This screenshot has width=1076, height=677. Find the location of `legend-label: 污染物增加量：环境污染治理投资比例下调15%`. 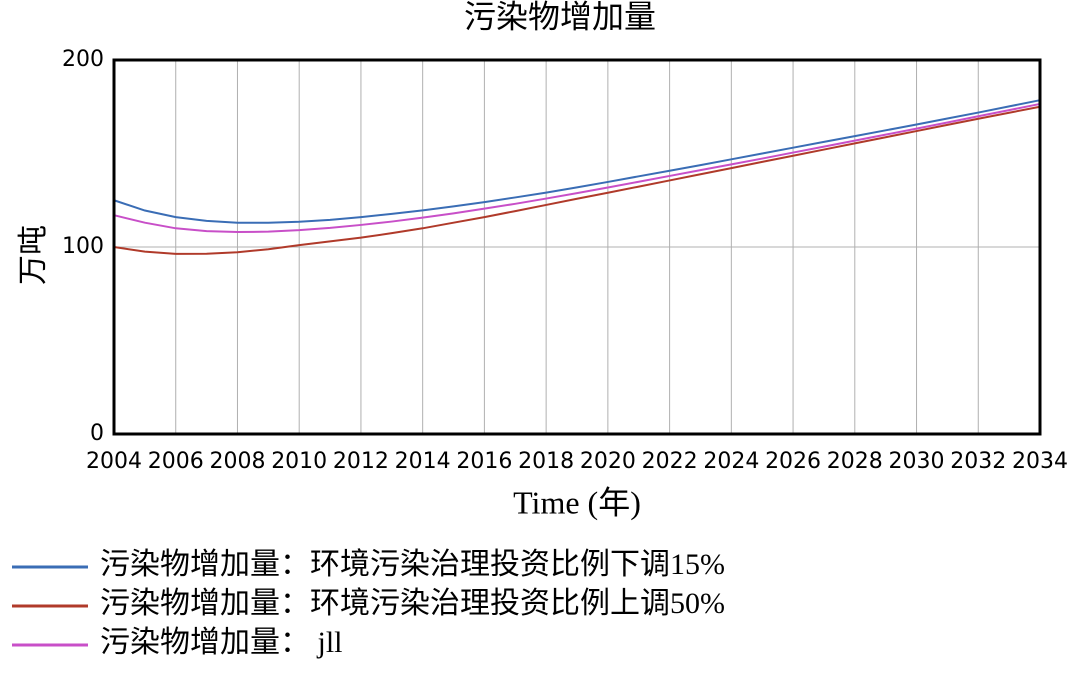

legend-label: 污染物增加量：环境污染治理投资比例下调15% is located at coordinates (412, 564).